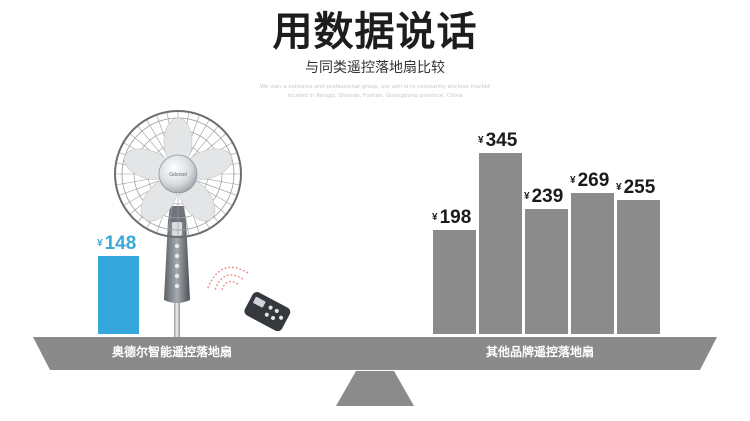 The height and width of the screenshot is (421, 750). I want to click on price-label-ours: ¥148, so click(116, 244).